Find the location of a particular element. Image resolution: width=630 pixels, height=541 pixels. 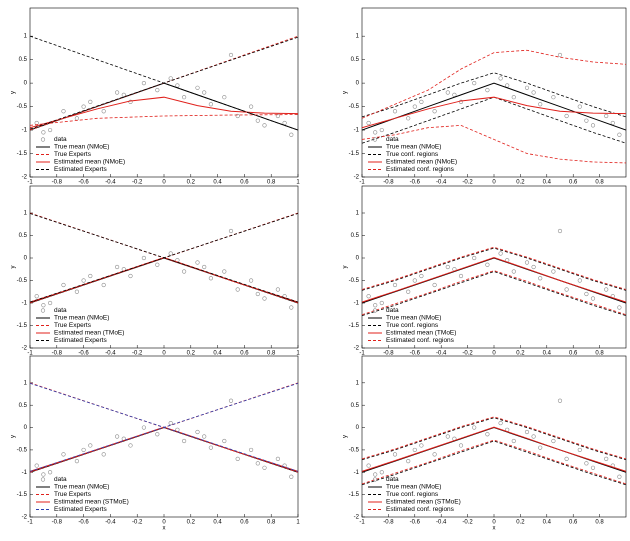

x-tick-label: 1 is located at coordinates (298, 354).